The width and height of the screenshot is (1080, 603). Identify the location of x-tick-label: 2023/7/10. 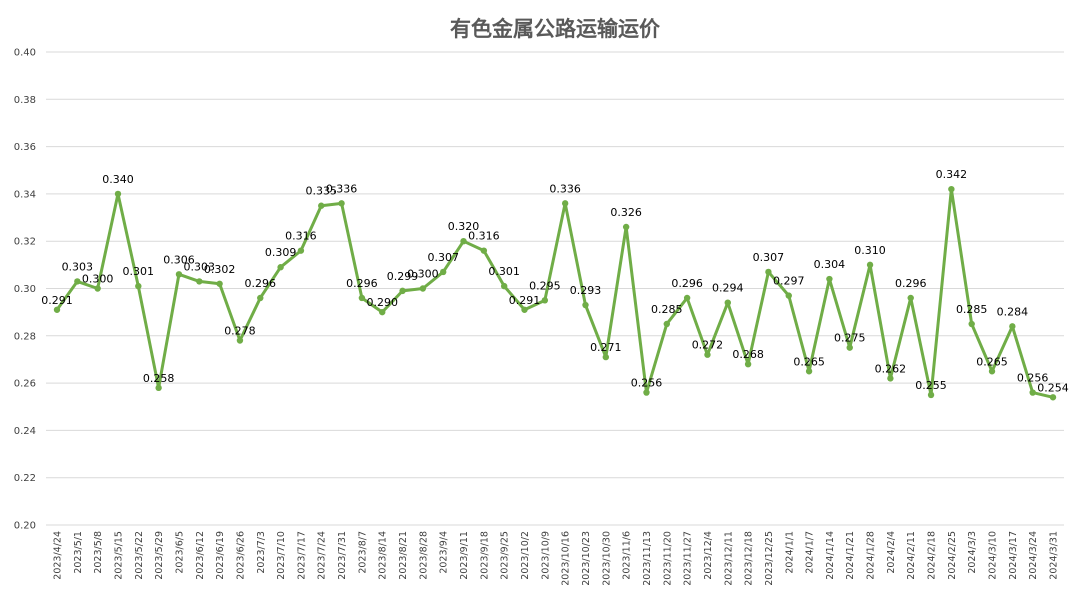
(281, 555).